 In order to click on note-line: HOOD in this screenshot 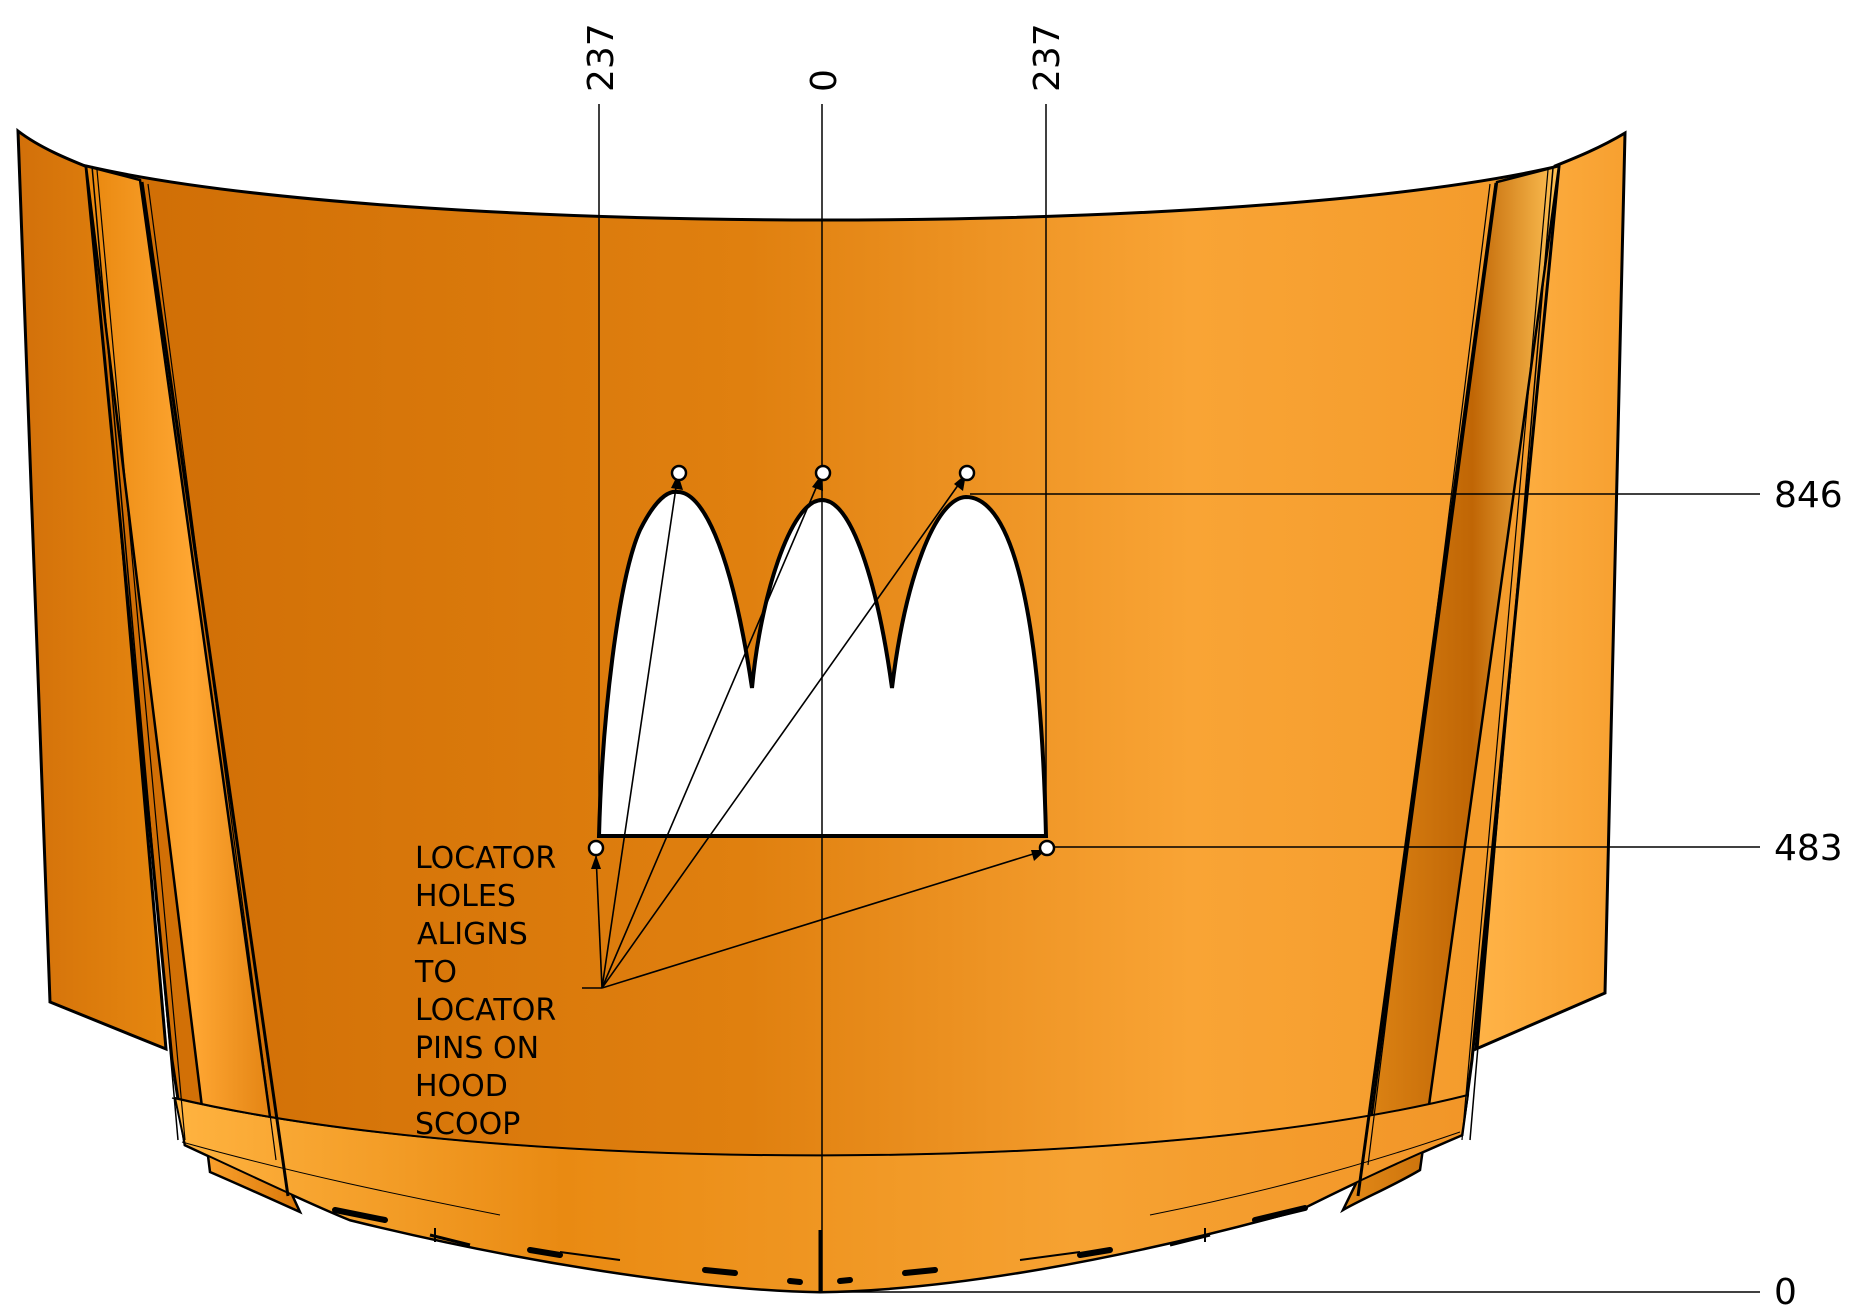, I will do `click(461, 1086)`.